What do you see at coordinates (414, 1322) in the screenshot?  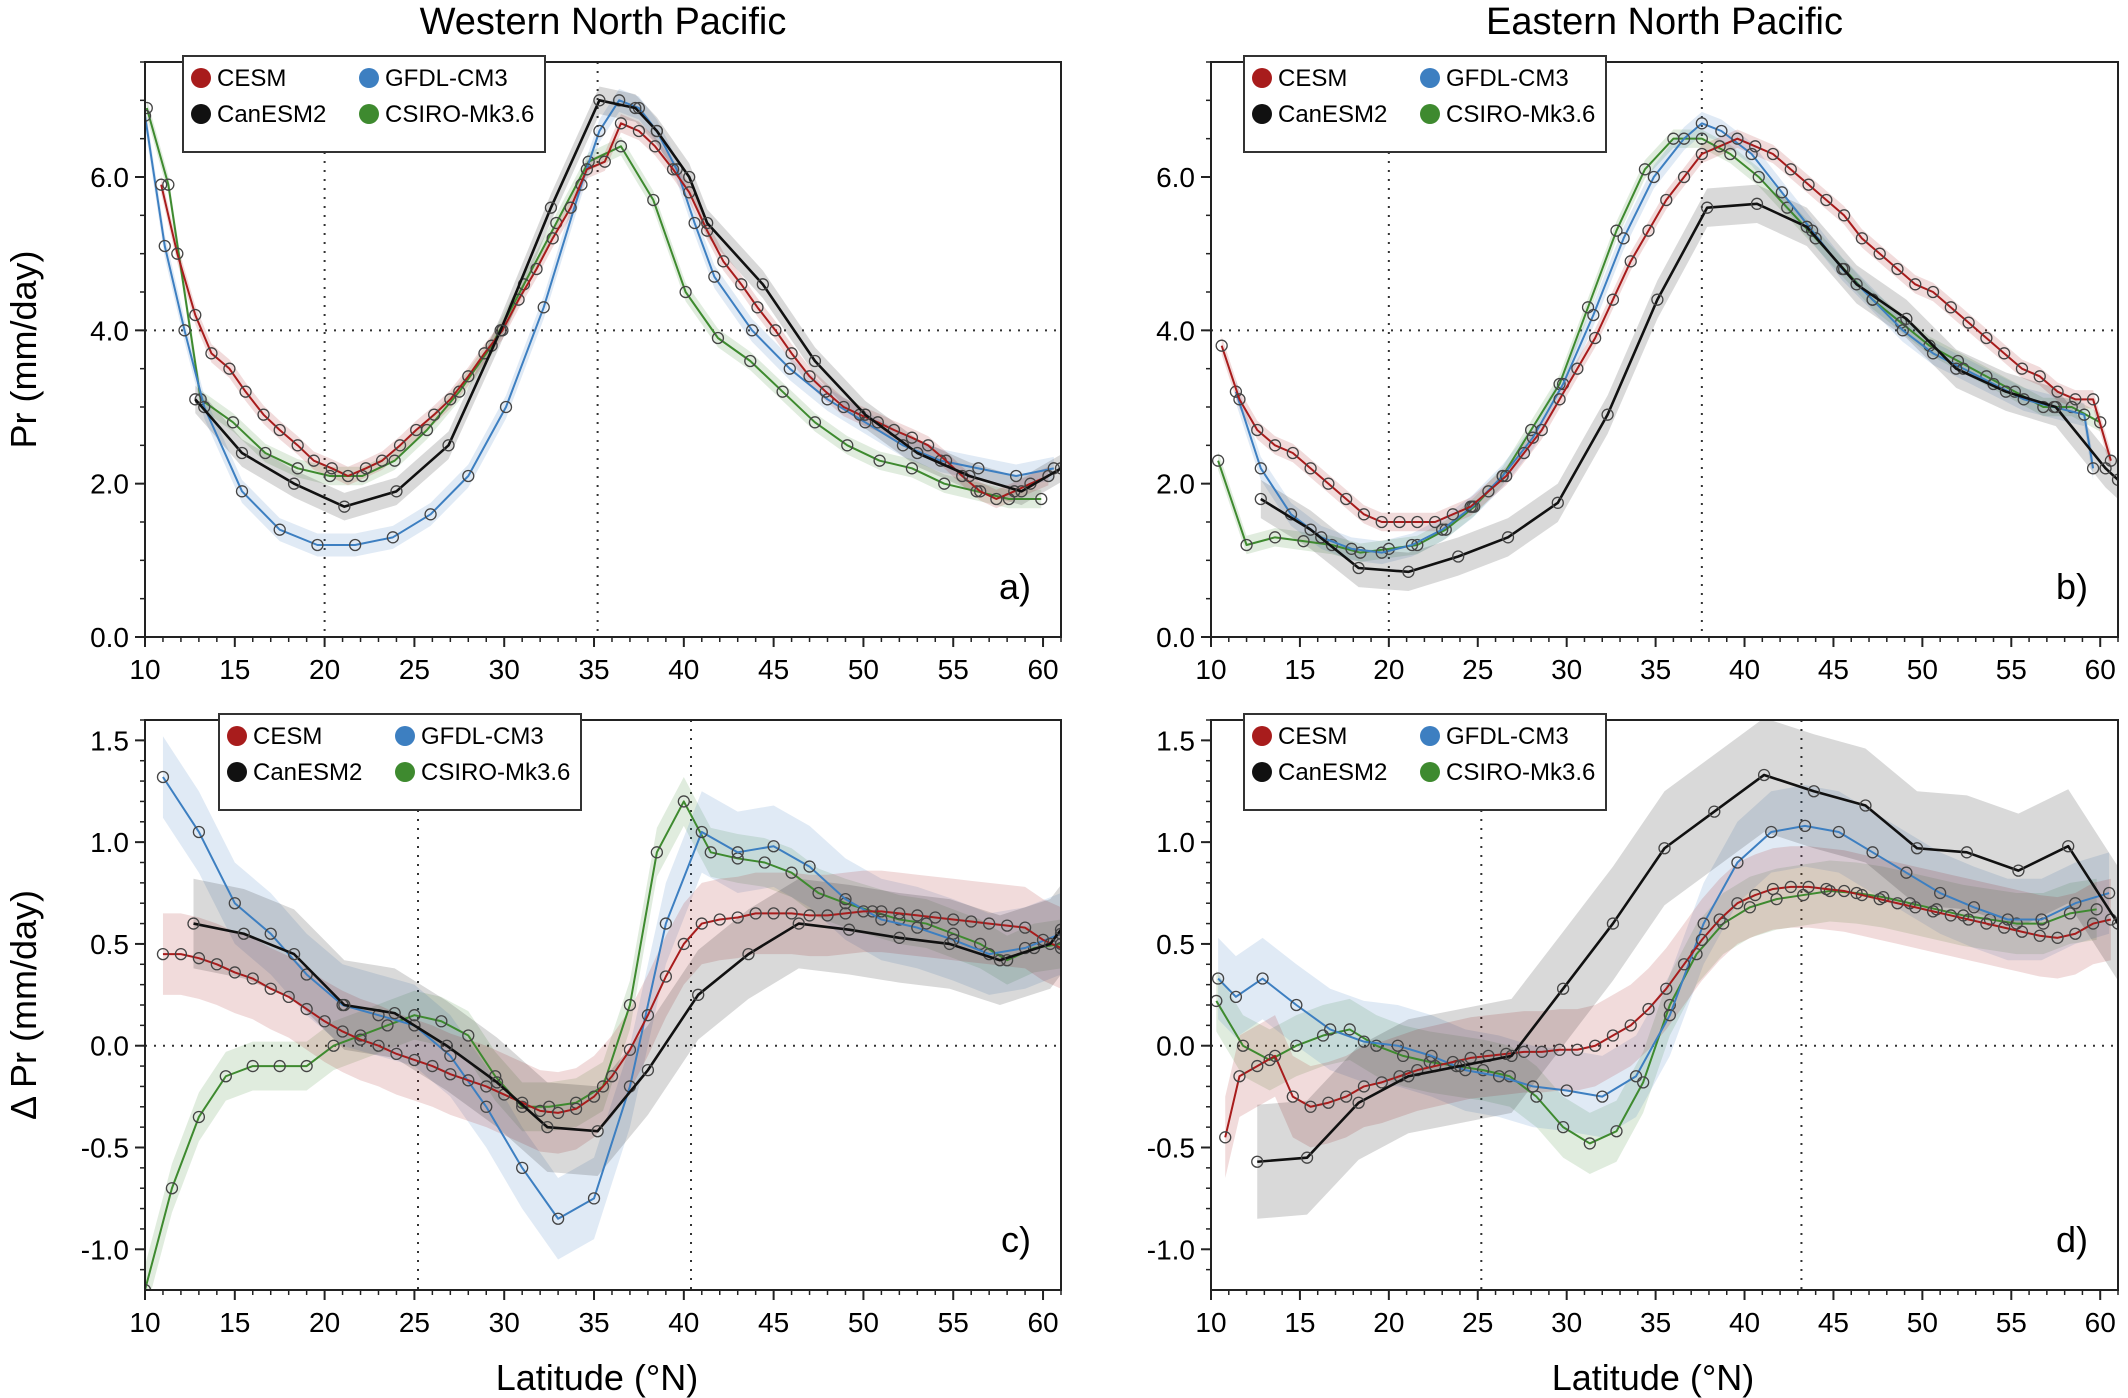 I see `x-tick-label: 25` at bounding box center [414, 1322].